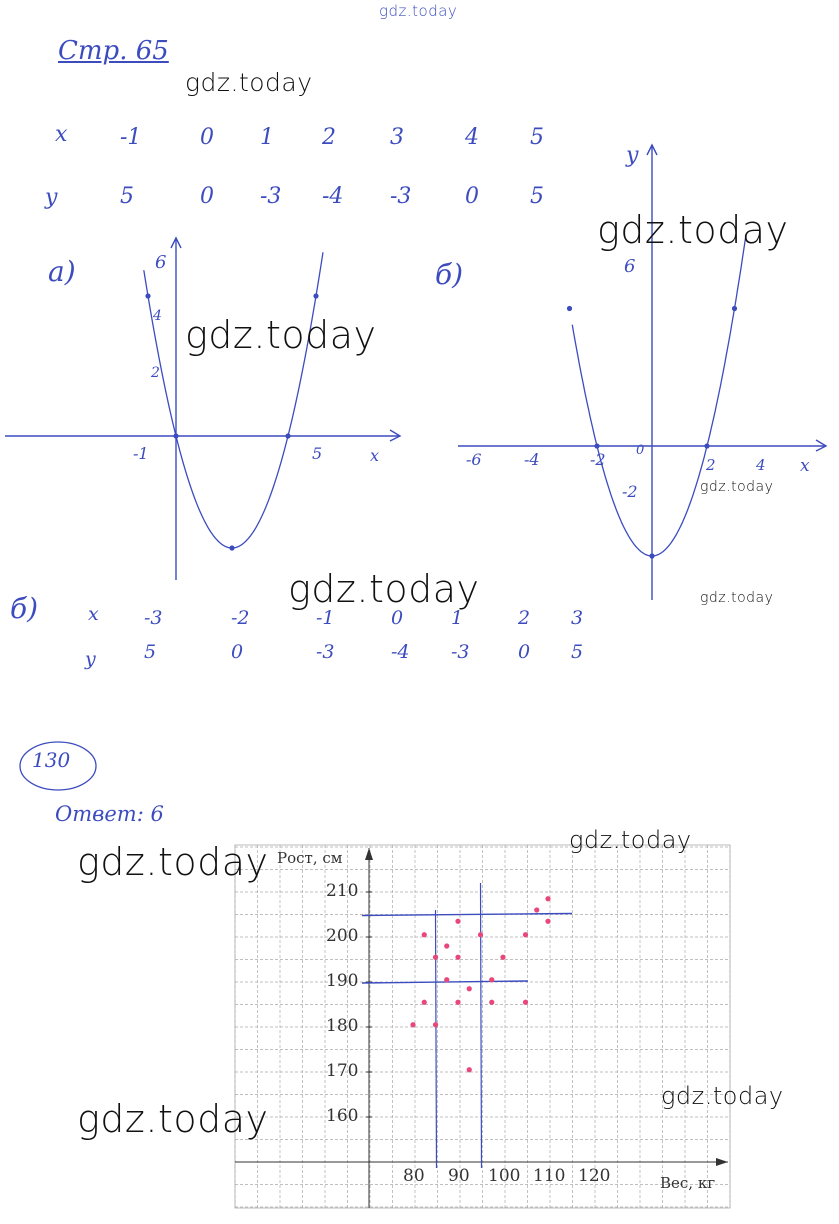 This screenshot has width=839, height=1224. What do you see at coordinates (109, 814) in the screenshot?
I see `answer: Ответ: 6` at bounding box center [109, 814].